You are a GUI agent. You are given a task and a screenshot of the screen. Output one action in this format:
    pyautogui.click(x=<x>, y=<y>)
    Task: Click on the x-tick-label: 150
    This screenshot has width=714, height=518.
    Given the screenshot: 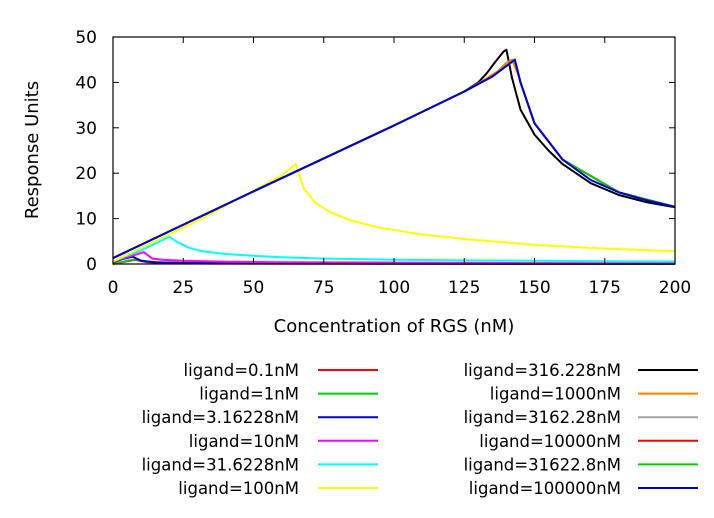 What is the action you would take?
    pyautogui.click(x=534, y=288)
    